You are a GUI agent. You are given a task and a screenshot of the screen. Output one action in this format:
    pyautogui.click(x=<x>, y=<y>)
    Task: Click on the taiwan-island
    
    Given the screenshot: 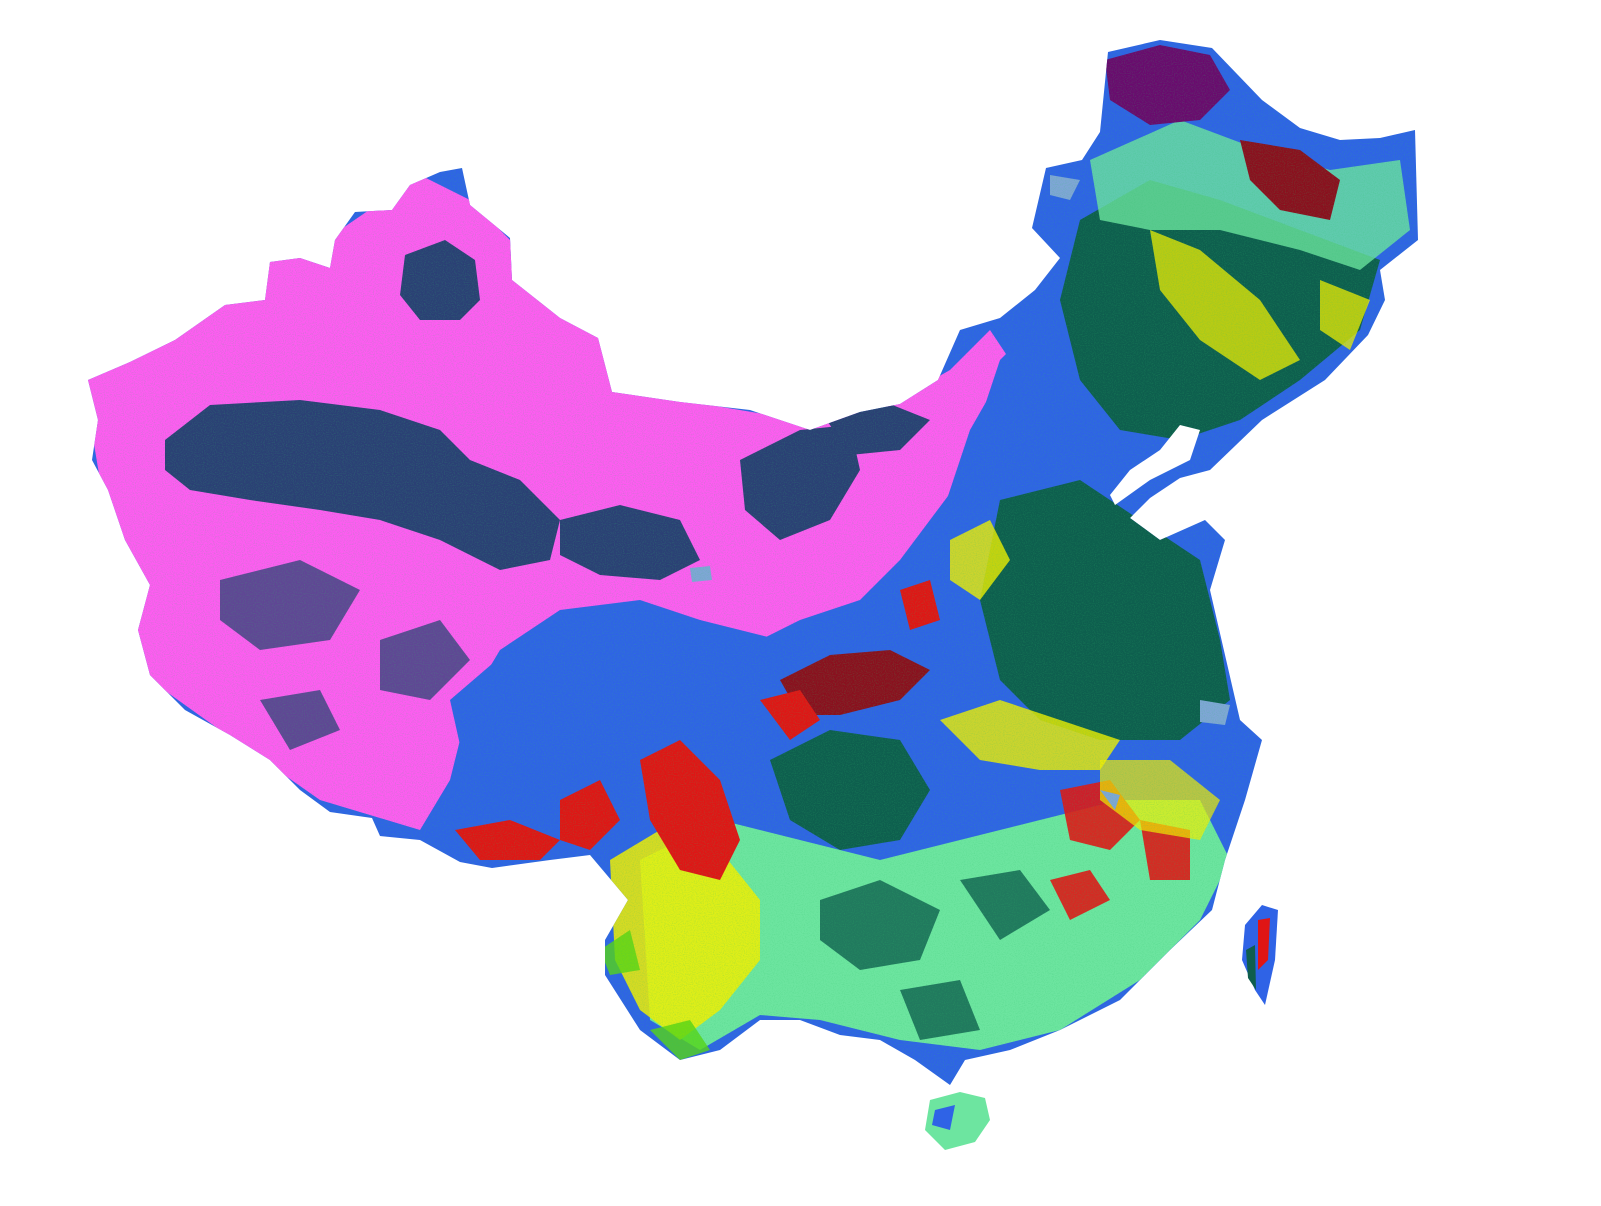 What is the action you would take?
    pyautogui.click(x=1260, y=955)
    